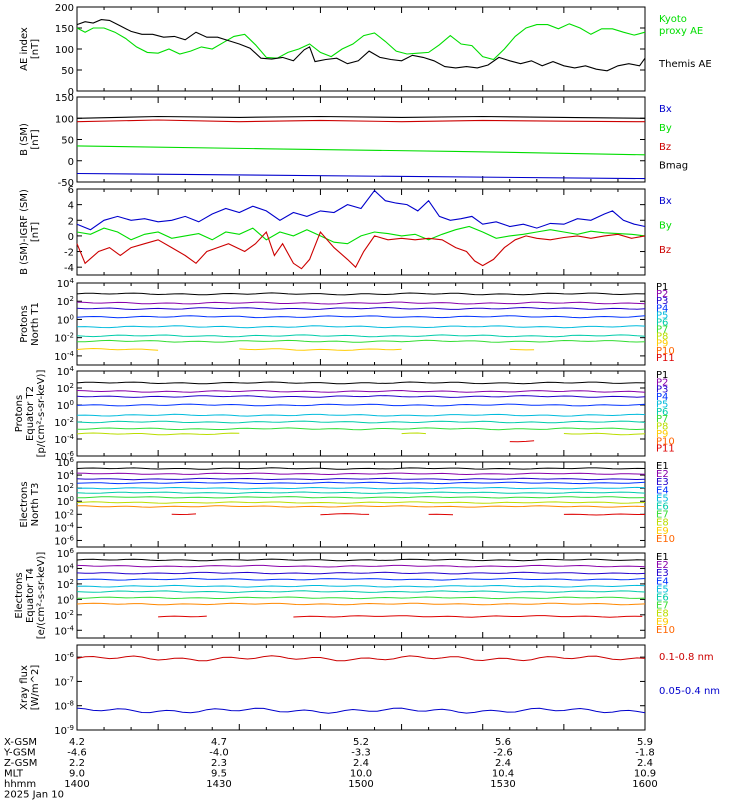 The width and height of the screenshot is (750, 800). What do you see at coordinates (681, 31) in the screenshot?
I see `legend-label: proxy AE` at bounding box center [681, 31].